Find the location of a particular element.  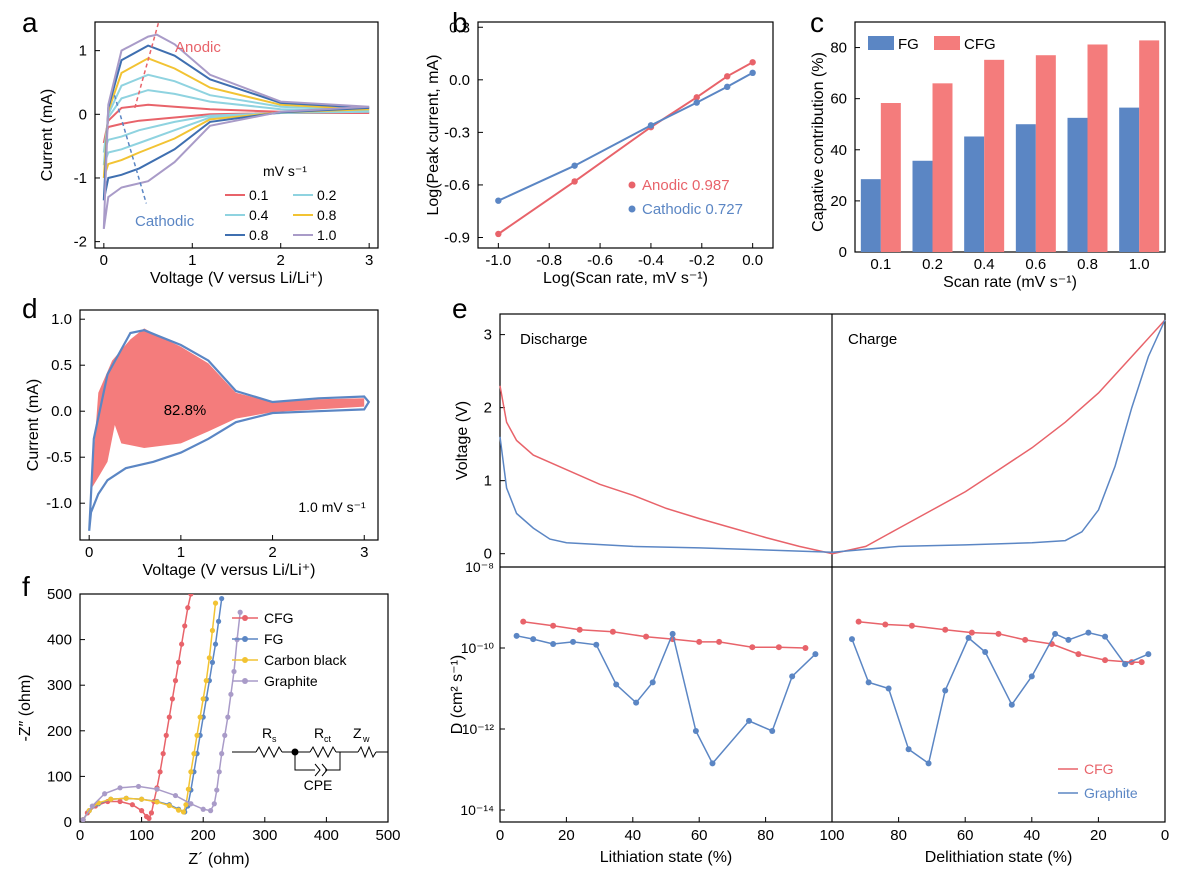

panel-b-ytick-label: -0.6 is located at coordinates (457, 185).